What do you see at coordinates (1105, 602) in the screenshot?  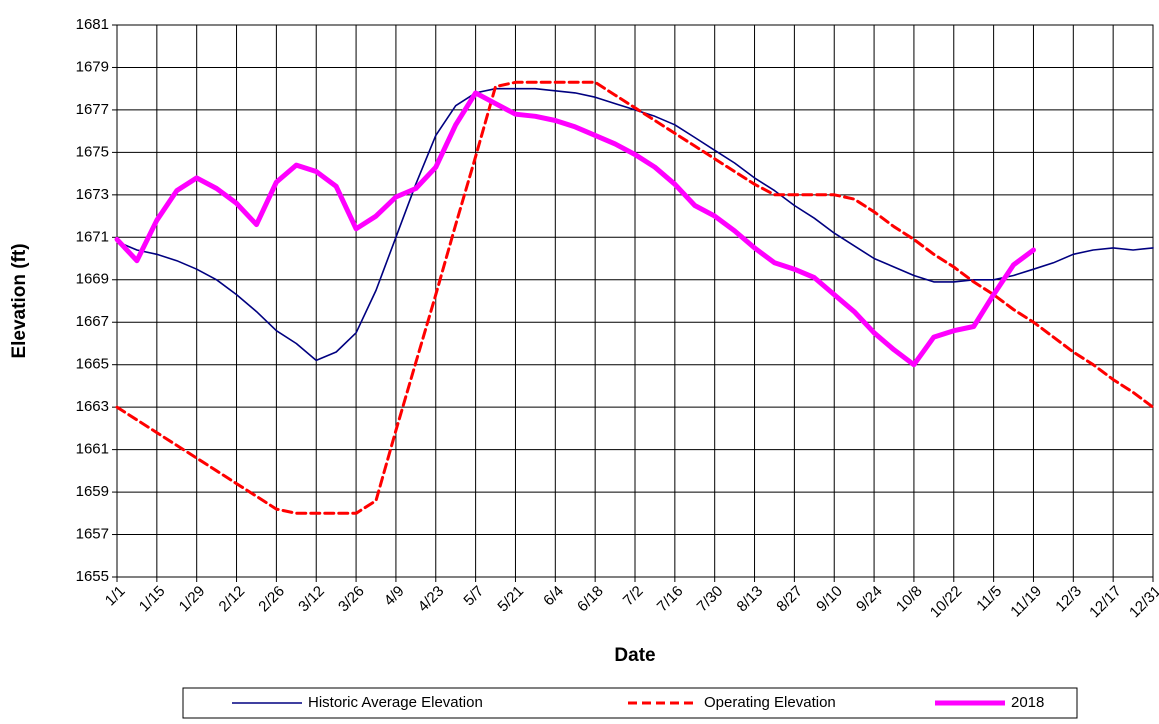 I see `x-tick-label: 12/17` at bounding box center [1105, 602].